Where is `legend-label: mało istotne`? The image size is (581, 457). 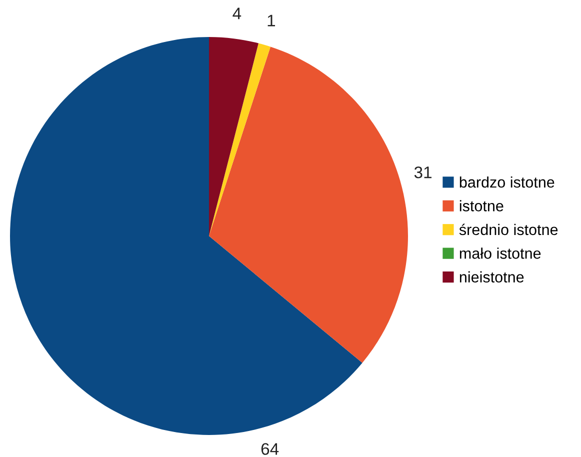 legend-label: mało istotne is located at coordinates (500, 253).